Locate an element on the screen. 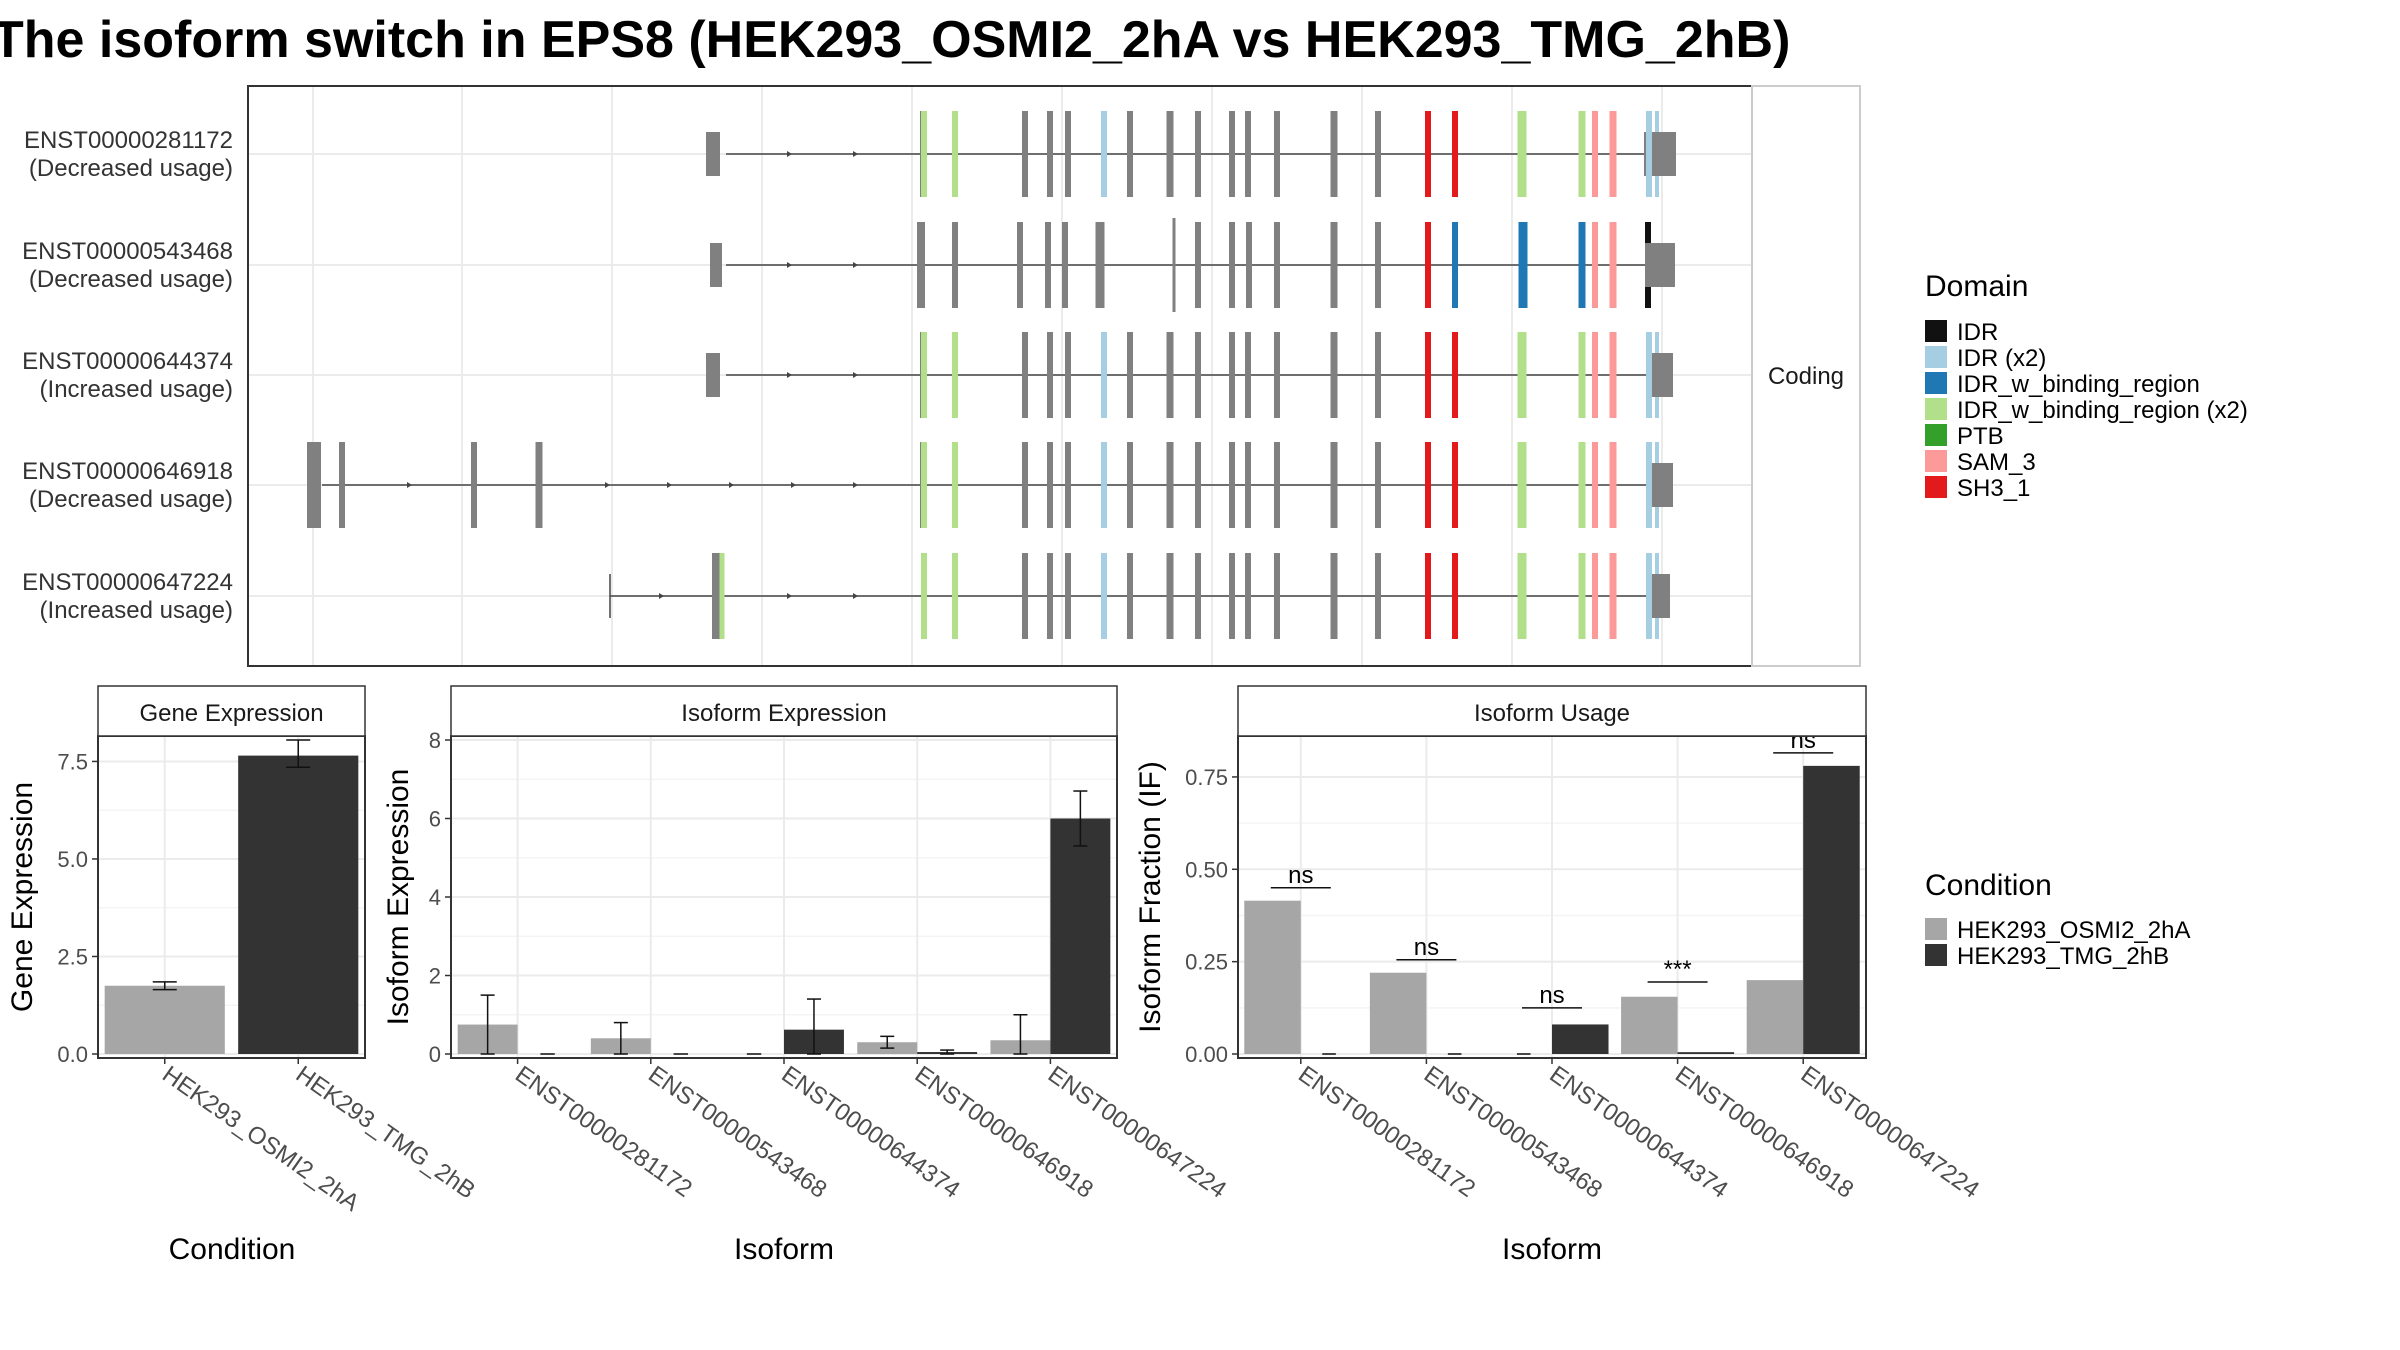  condition-legend-title: Condition is located at coordinates (1988, 885).